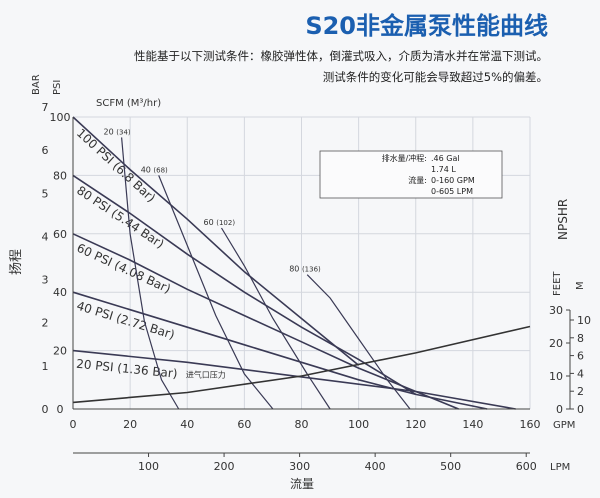  Describe the element at coordinates (60, 234) in the screenshot. I see `psi-tick-label: 60` at that location.